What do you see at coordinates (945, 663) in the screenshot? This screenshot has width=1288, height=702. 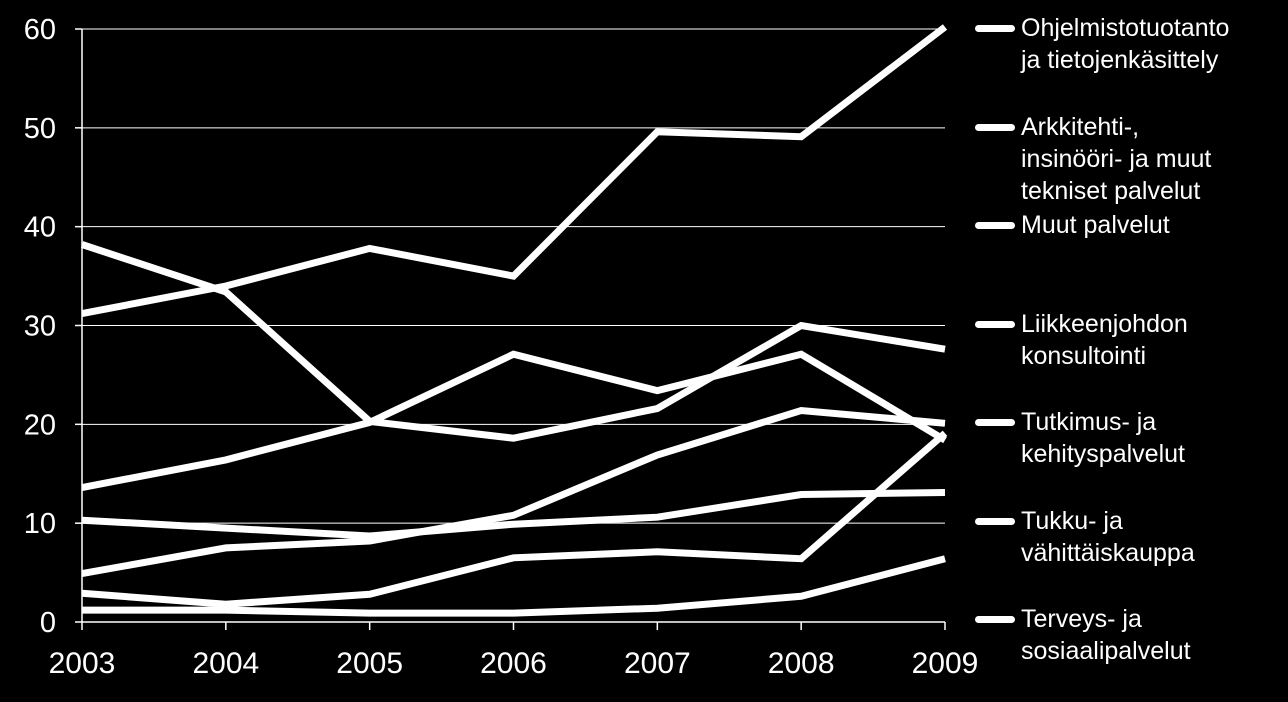 I see `x-tick-label: 2009` at bounding box center [945, 663].